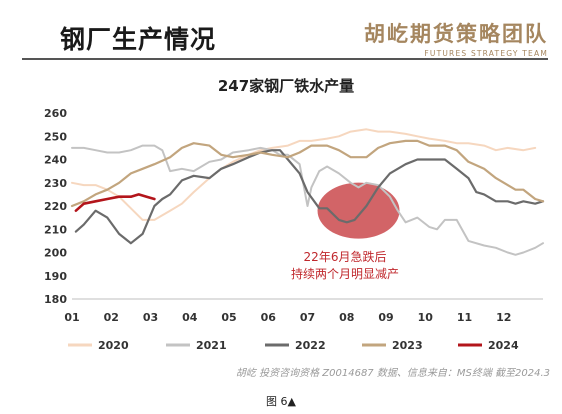  What do you see at coordinates (503, 317) in the screenshot?
I see `x-tick-label: 12` at bounding box center [503, 317].